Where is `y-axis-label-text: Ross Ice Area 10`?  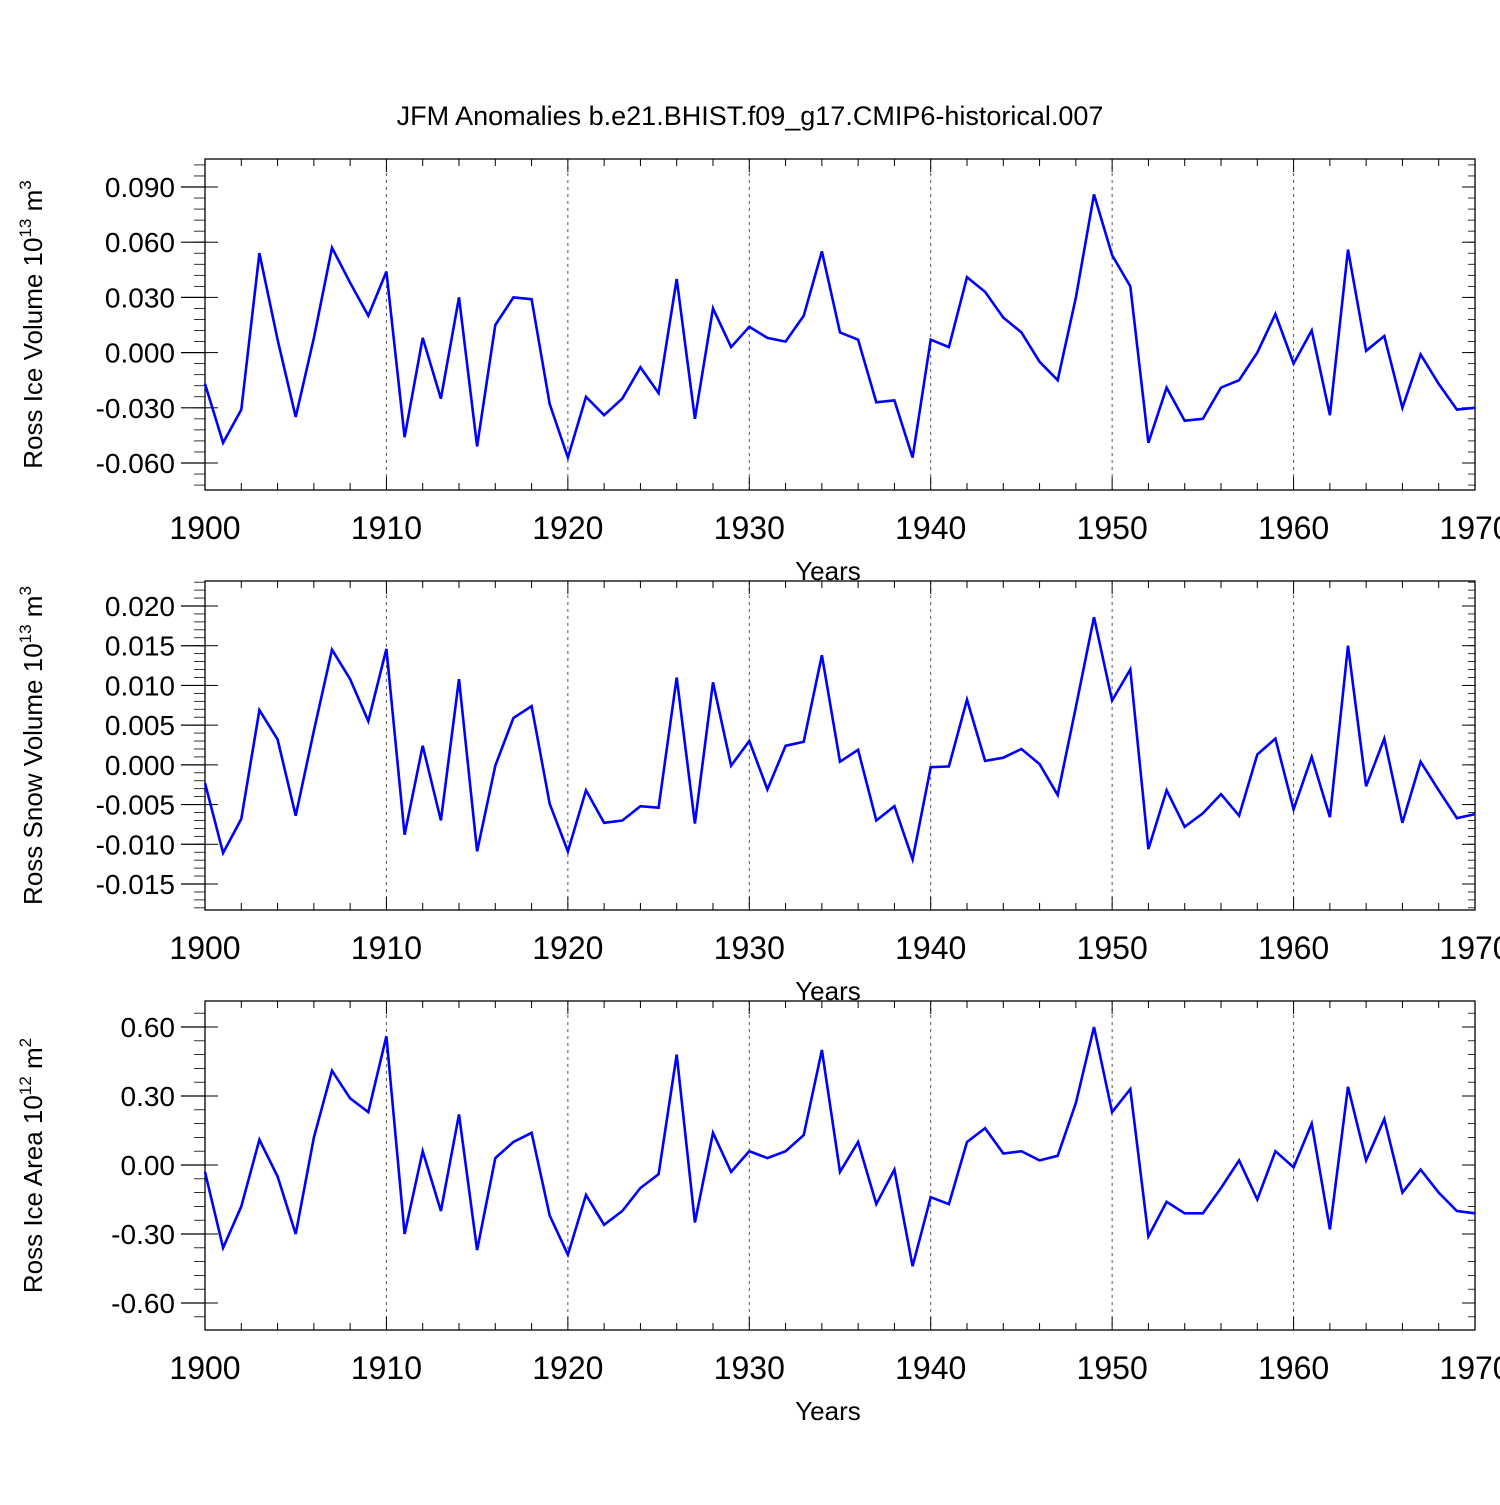
y-axis-label-text: Ross Ice Area 10 is located at coordinates (33, 1194).